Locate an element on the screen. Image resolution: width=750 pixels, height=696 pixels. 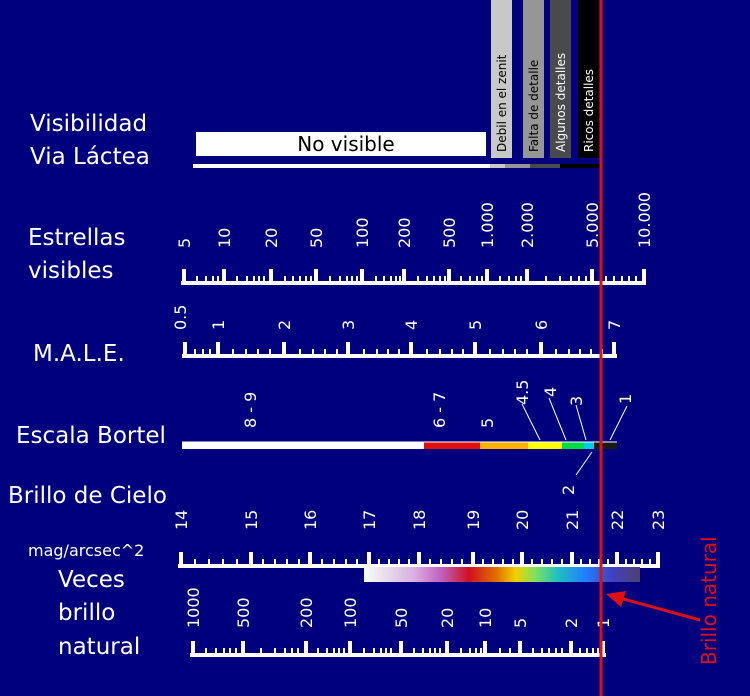
milky-way-level-label: Ricos detalles is located at coordinates (589, 110).